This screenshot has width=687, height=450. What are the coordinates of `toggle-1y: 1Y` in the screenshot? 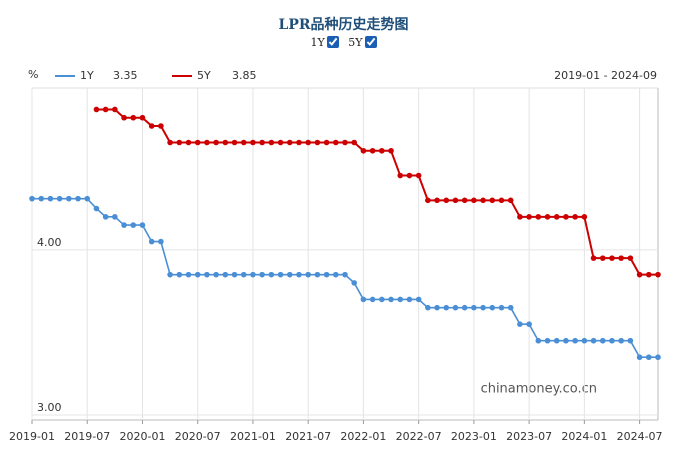 It's located at (324, 42).